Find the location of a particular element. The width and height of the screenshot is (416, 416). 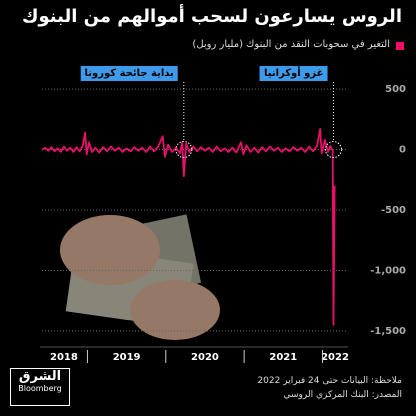

logo-name: الشرق is located at coordinates (40, 376).